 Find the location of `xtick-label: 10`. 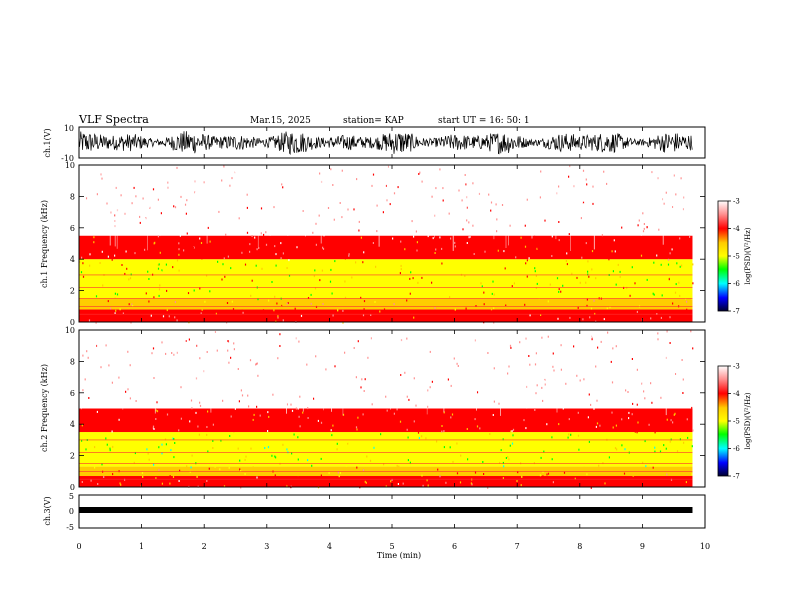

xtick-label: 10 is located at coordinates (705, 546).